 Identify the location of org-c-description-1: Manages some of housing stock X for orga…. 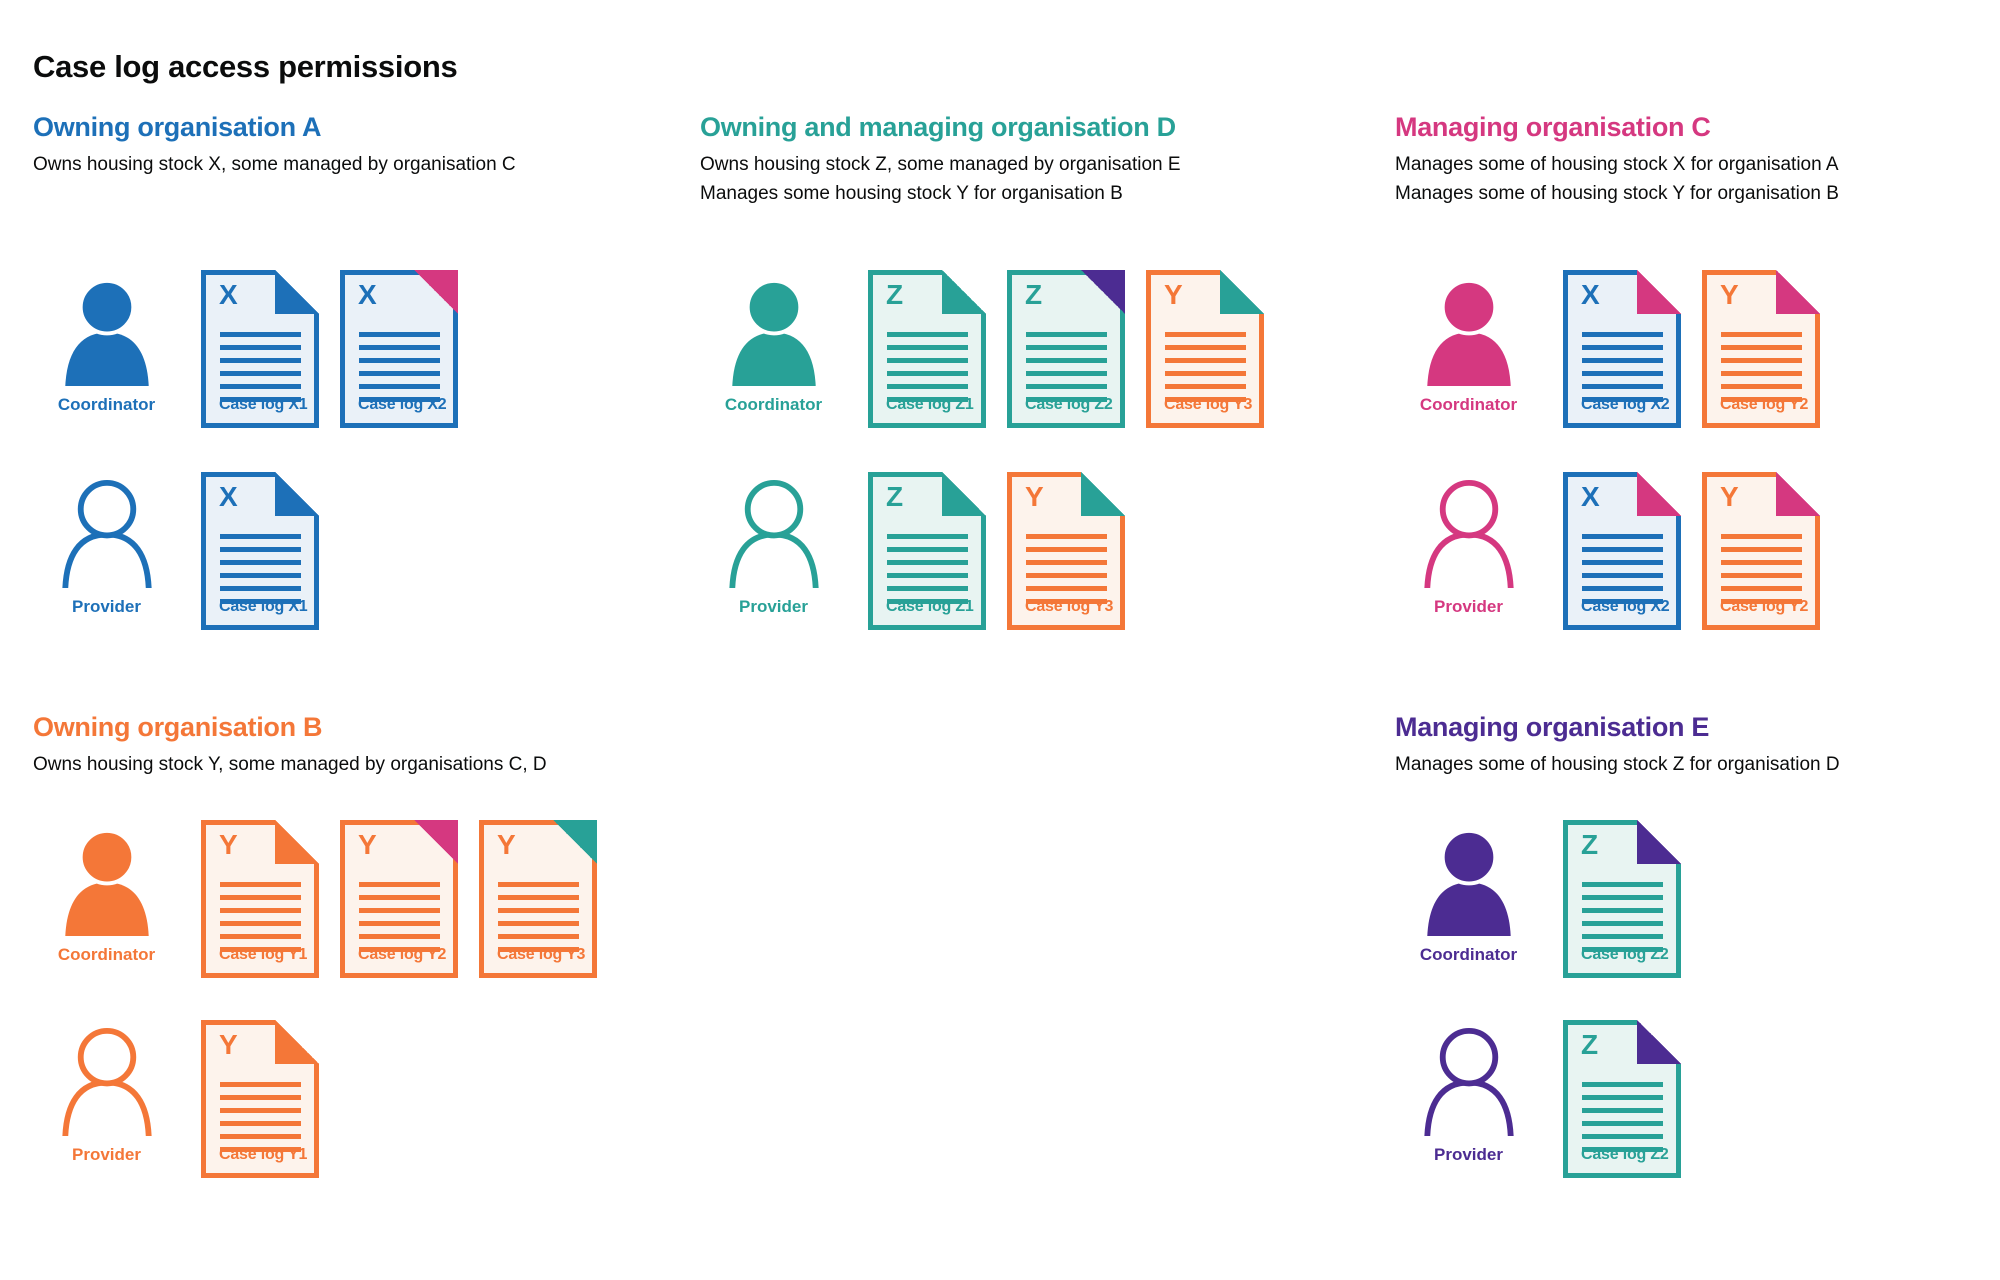
(1617, 164).